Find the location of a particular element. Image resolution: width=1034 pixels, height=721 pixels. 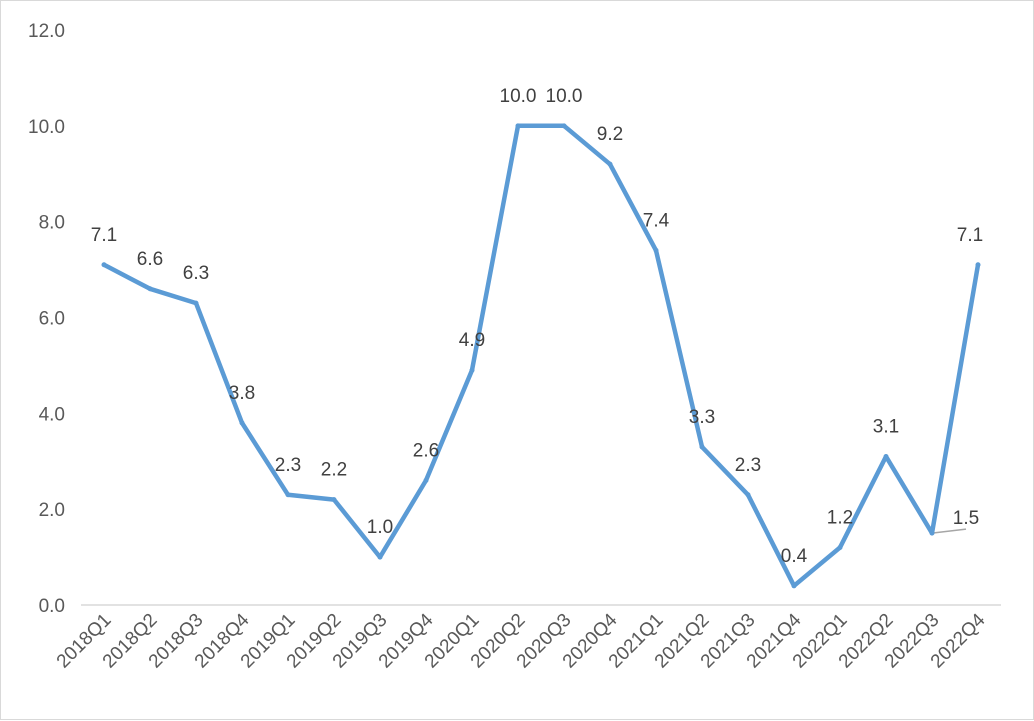

data-label: 1.0 is located at coordinates (380, 527).